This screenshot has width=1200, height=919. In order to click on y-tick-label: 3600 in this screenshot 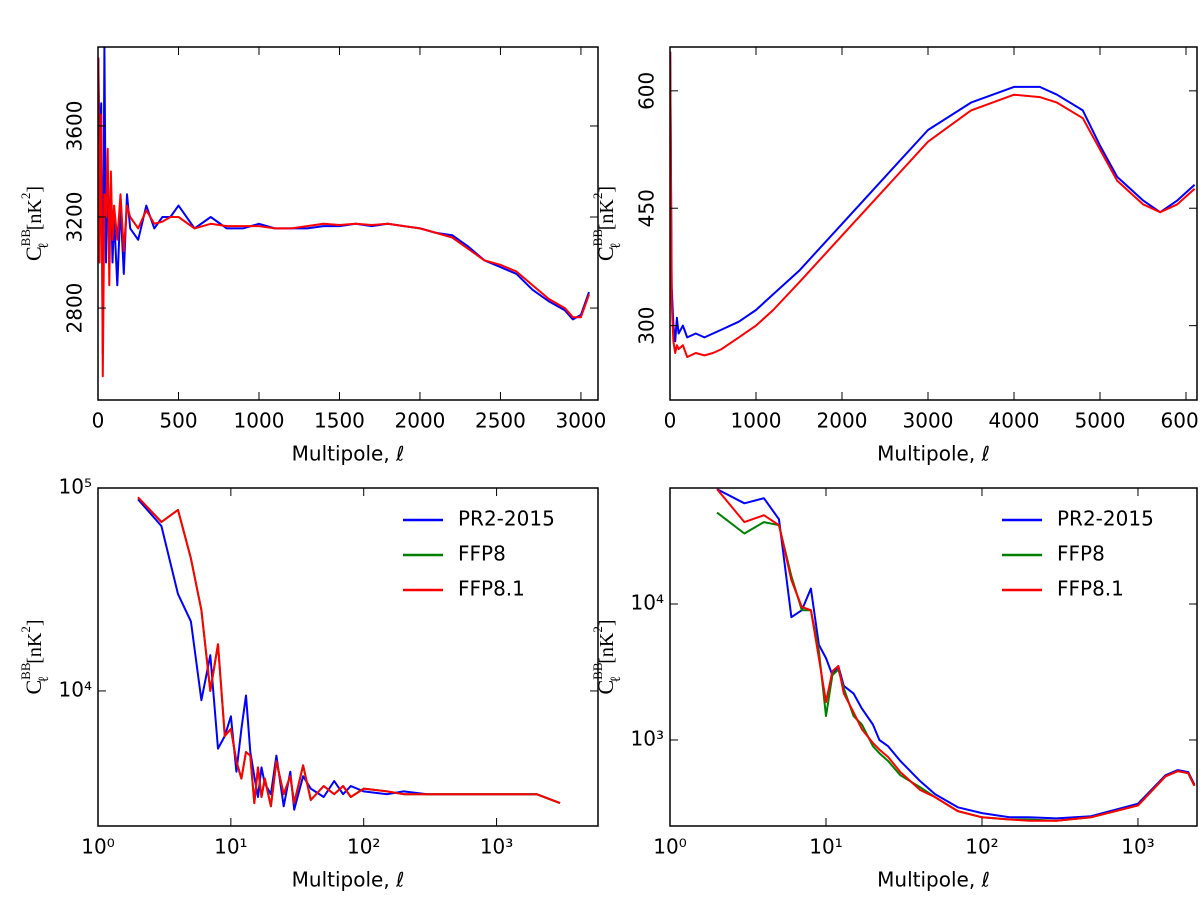, I will do `click(75, 126)`.